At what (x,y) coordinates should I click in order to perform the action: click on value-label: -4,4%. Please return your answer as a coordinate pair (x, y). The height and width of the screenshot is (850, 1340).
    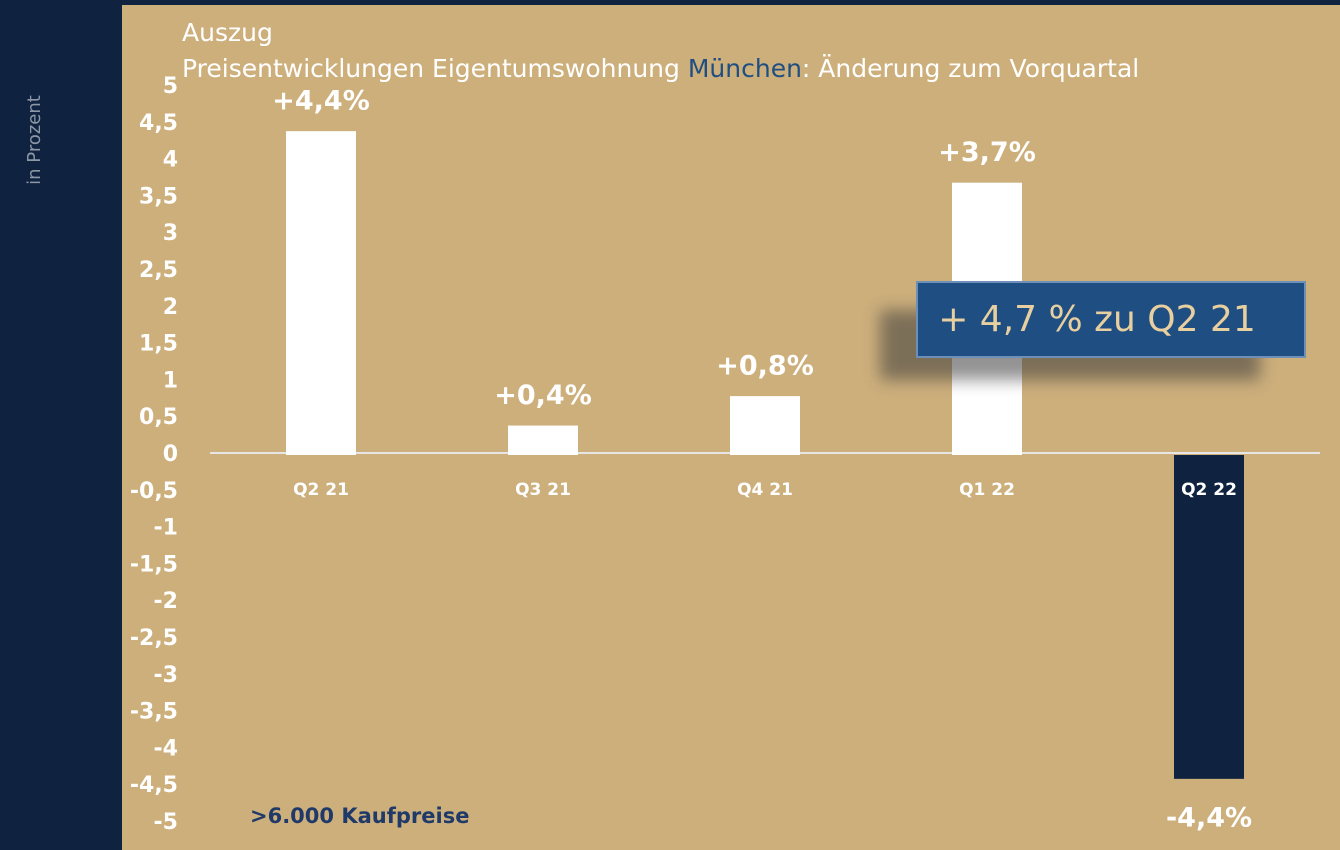
    Looking at the image, I should click on (1209, 817).